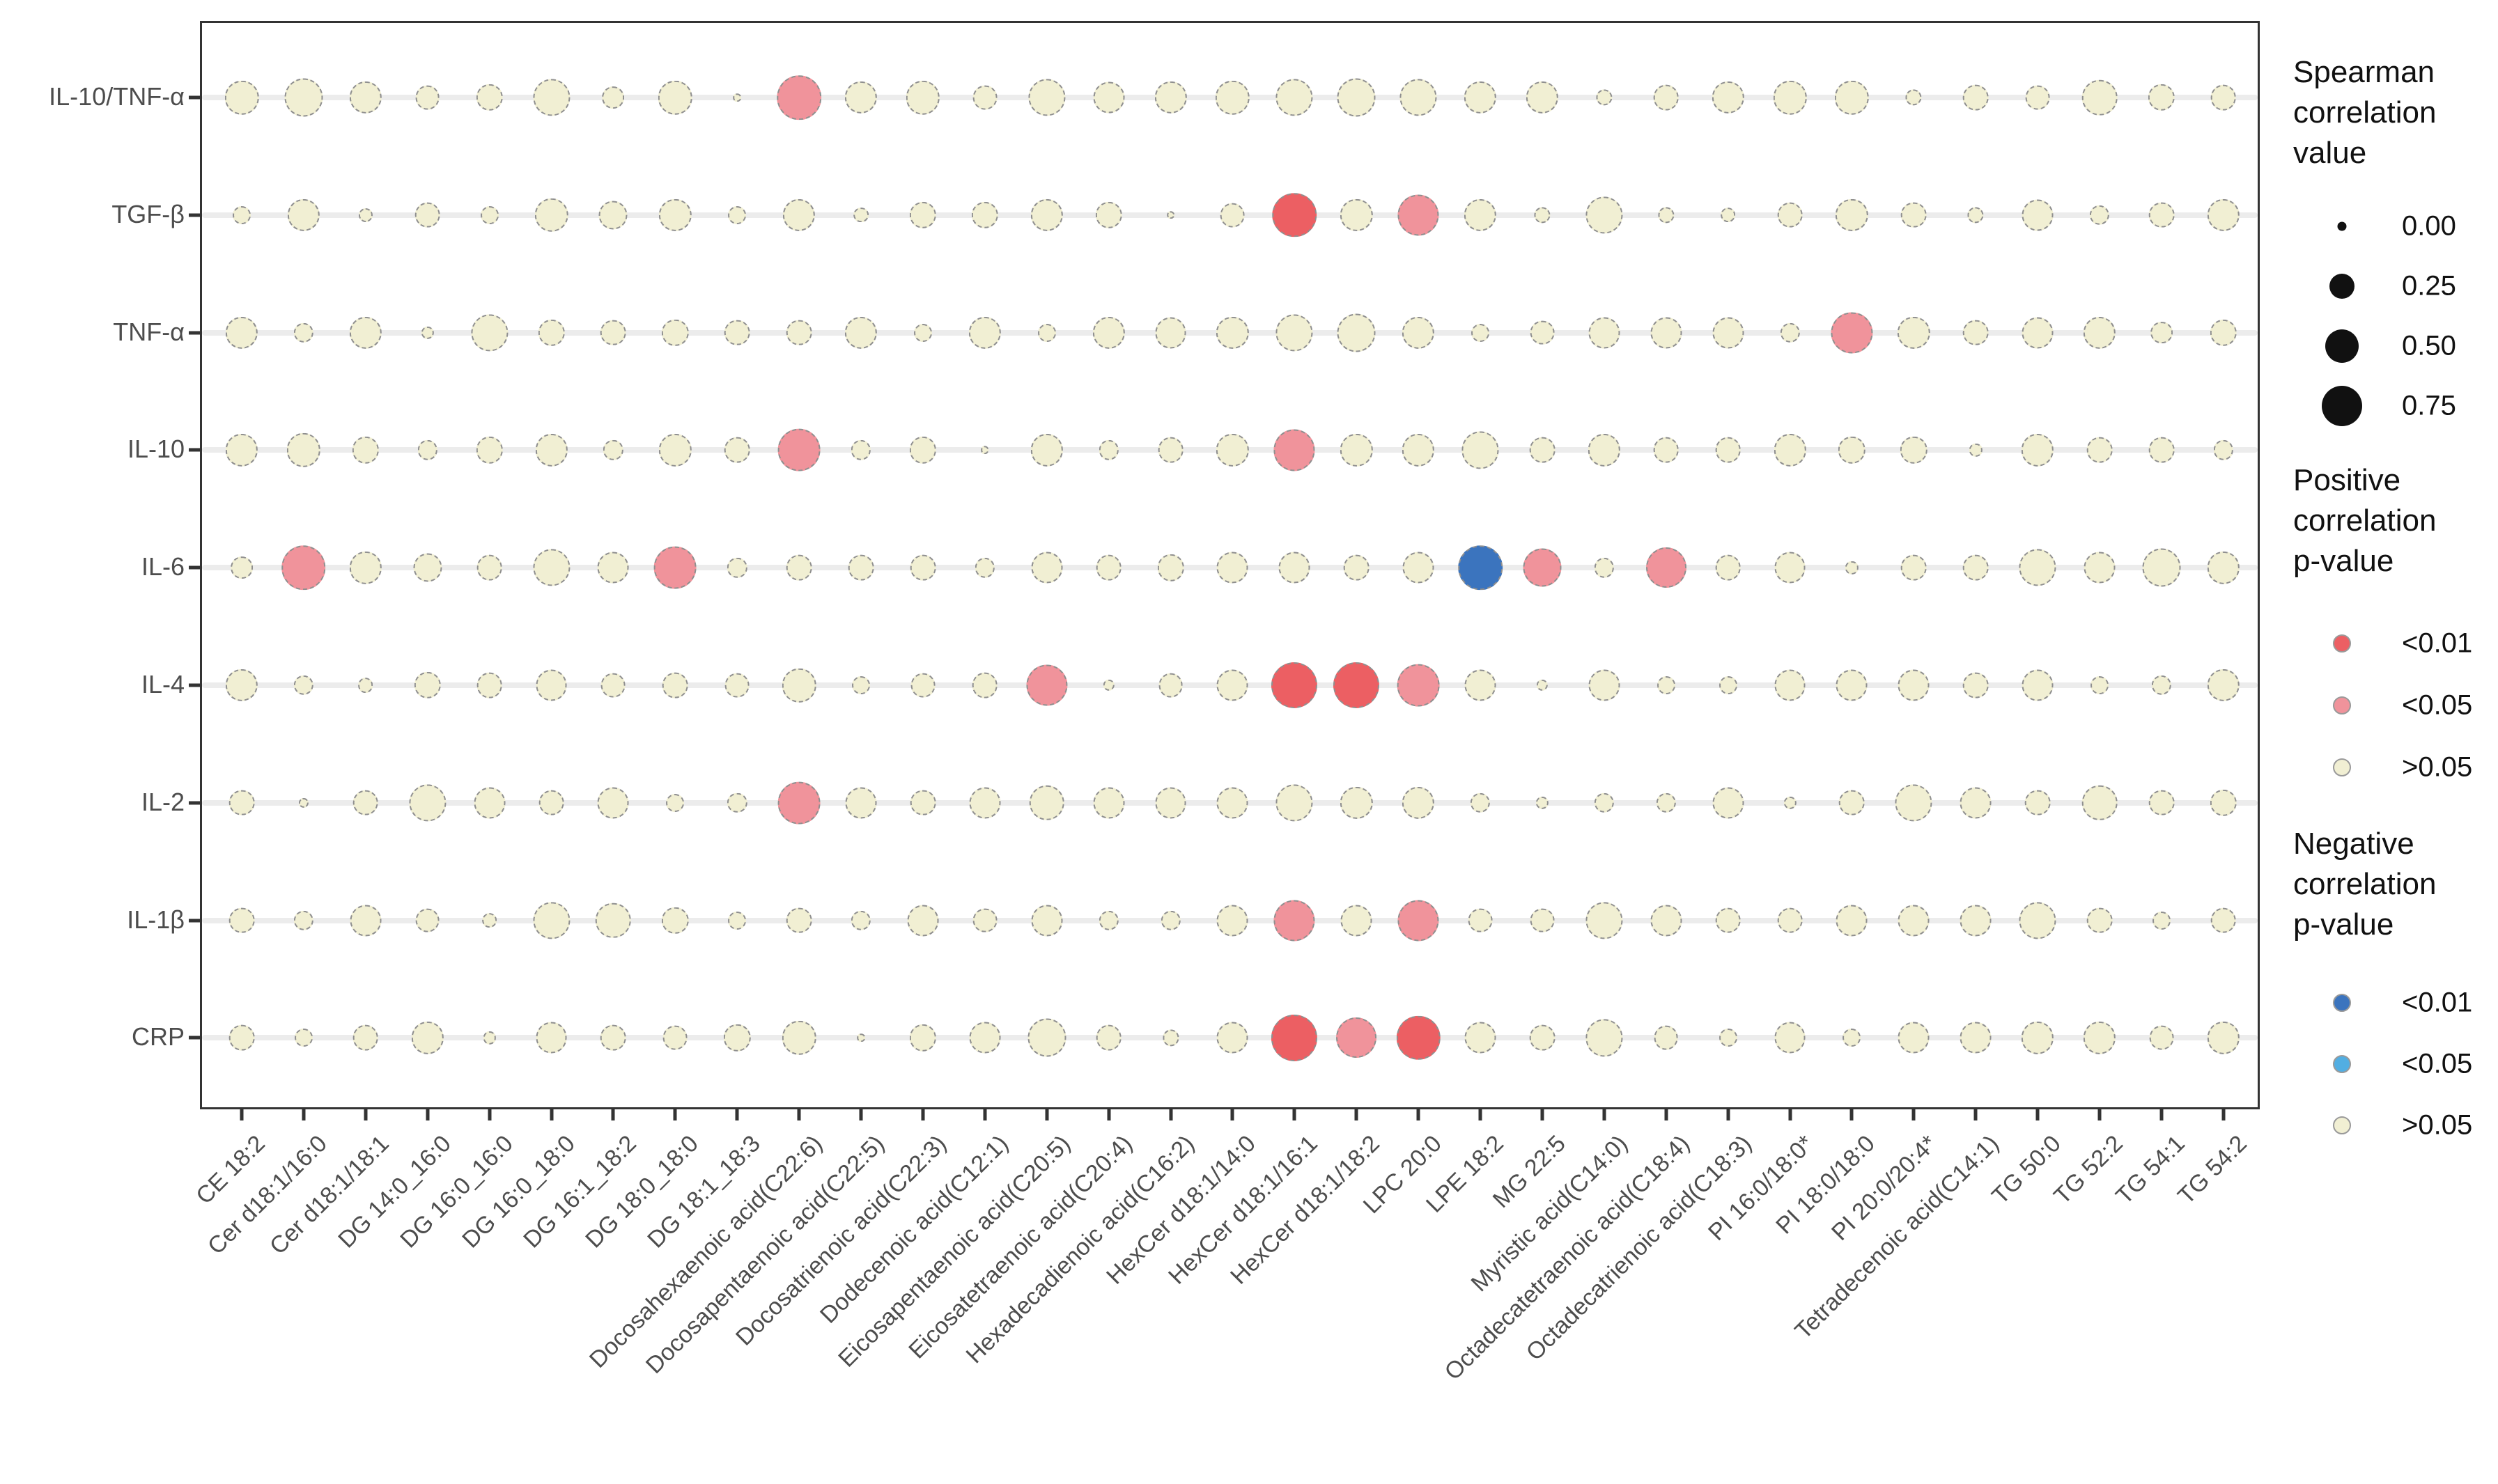  I want to click on legend-negative-label: <0.05, so click(2437, 1063).